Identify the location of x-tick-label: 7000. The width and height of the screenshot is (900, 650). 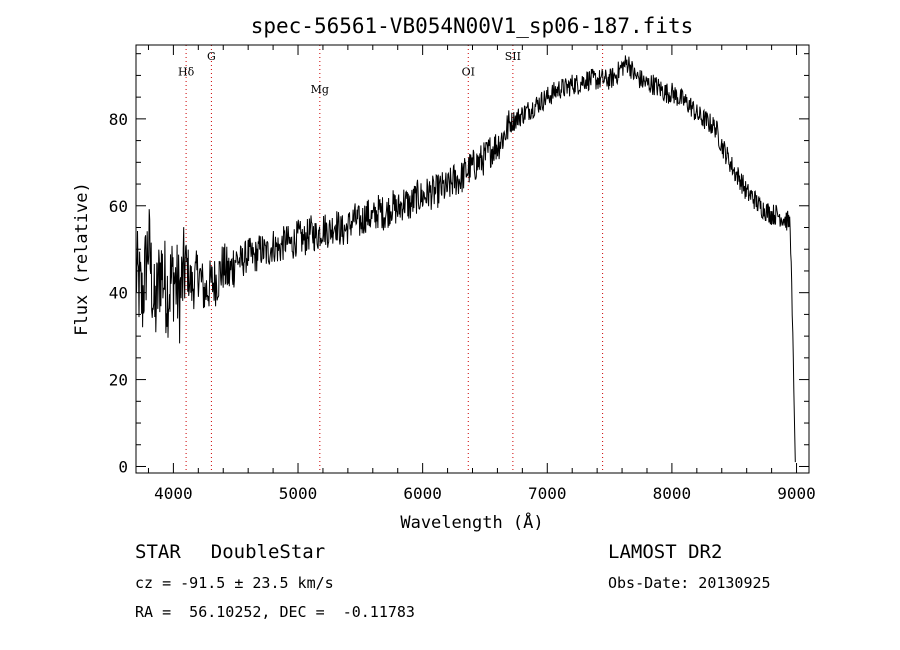
(547, 493).